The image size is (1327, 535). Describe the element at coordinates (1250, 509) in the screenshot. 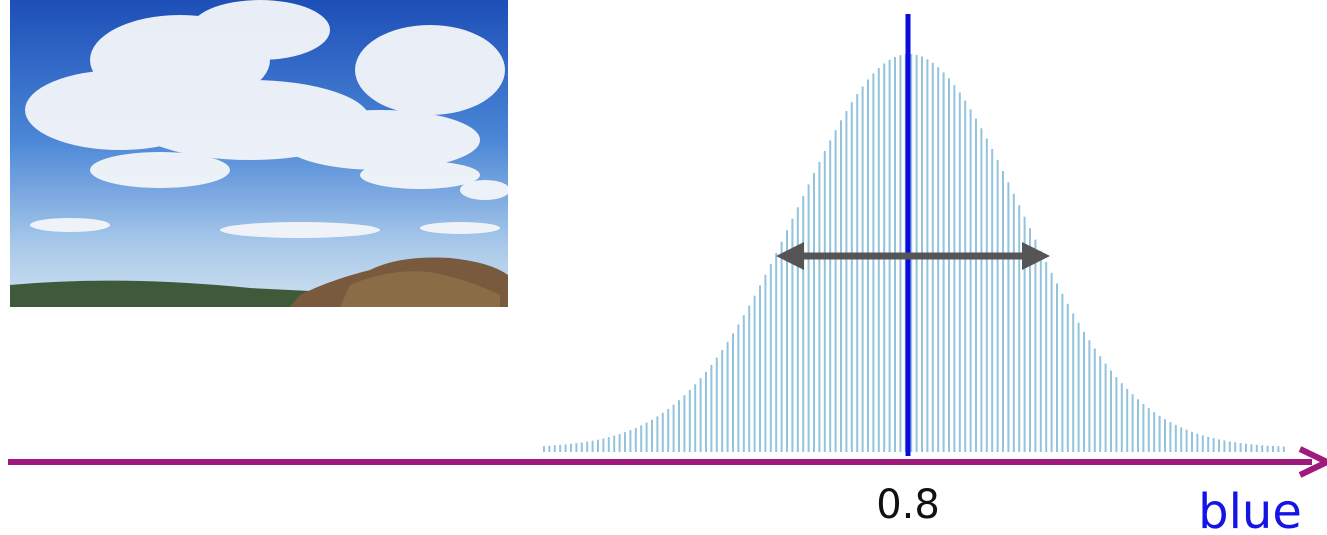

I see `axis-label: blue` at that location.